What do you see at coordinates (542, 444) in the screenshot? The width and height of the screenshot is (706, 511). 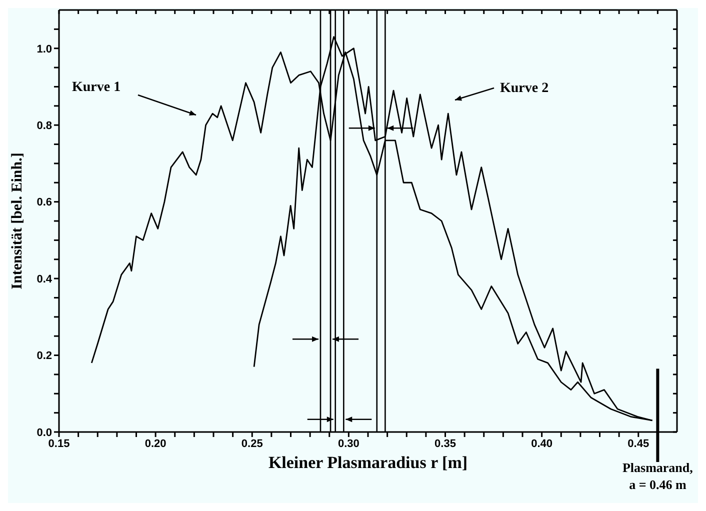 I see `x-tick-label: 0.40` at bounding box center [542, 444].